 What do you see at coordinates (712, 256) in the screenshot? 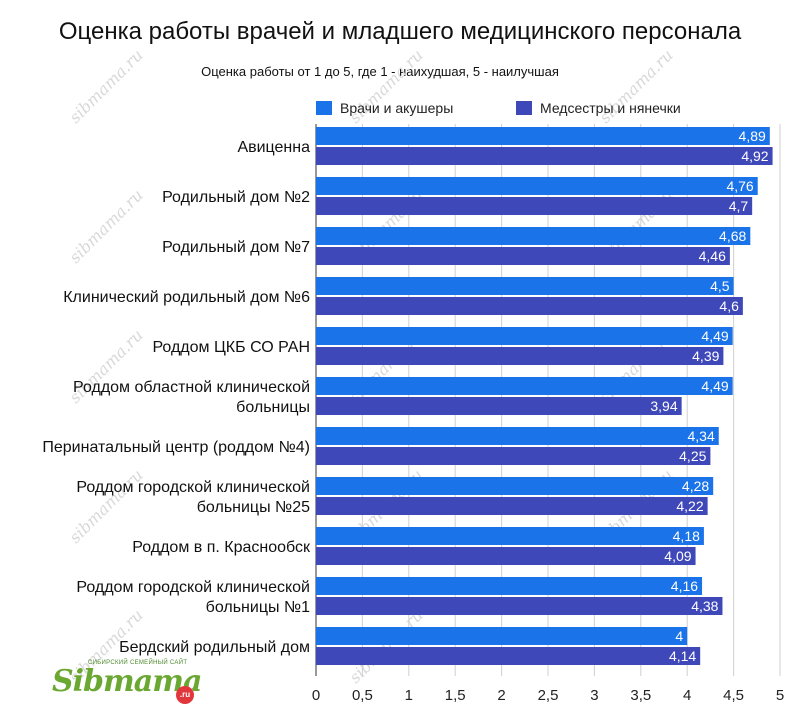
I see `data-label-series-2: 4,46` at bounding box center [712, 256].